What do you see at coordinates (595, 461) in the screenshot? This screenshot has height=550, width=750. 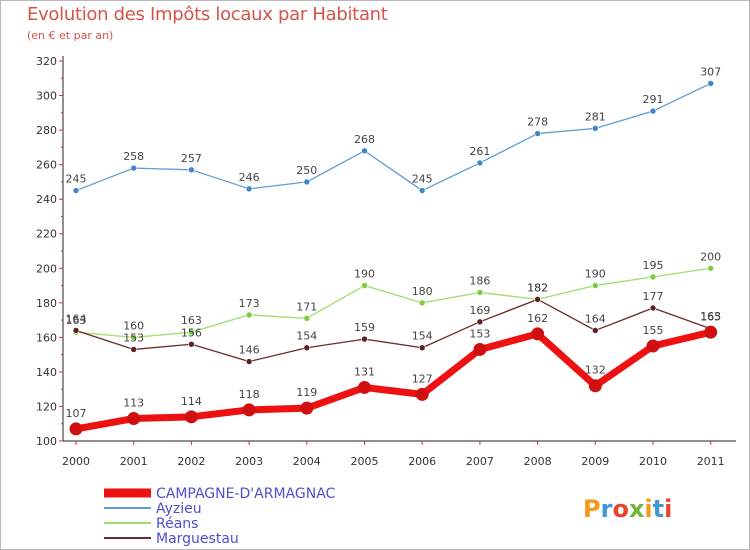 I see `x-tick-label: 2009` at bounding box center [595, 461].